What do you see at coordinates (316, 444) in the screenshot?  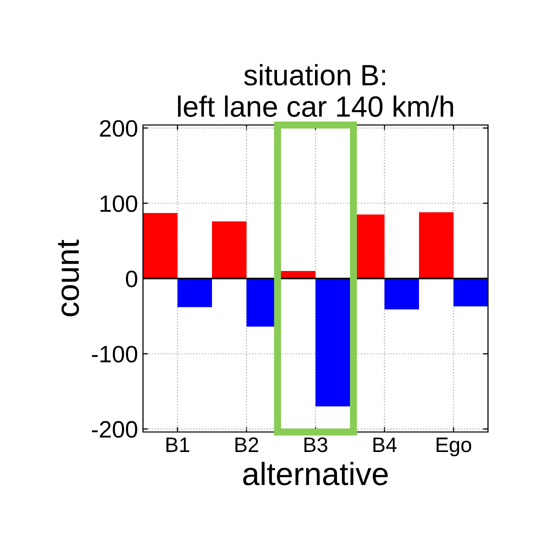 I see `x-tick-label: B3` at bounding box center [316, 444].